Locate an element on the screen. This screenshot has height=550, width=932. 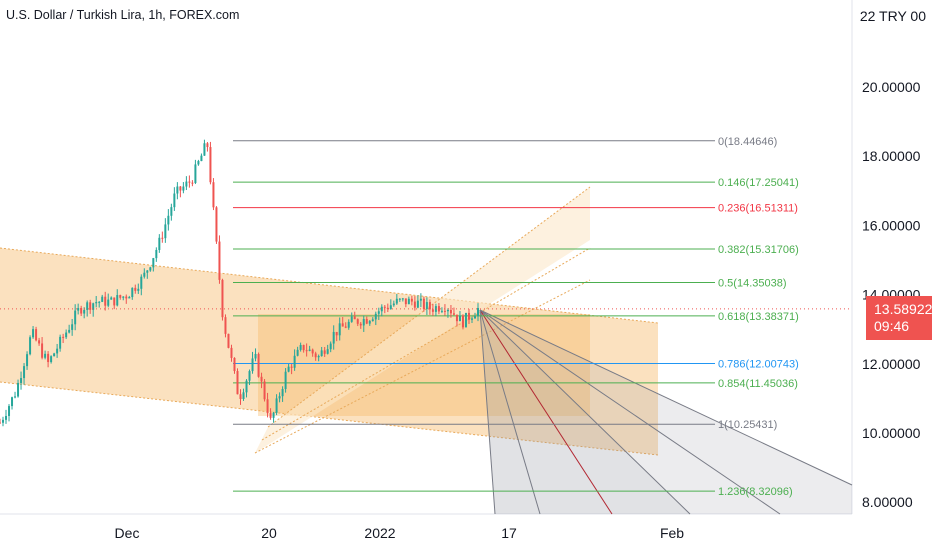
fib-level-label: 0.854(11.45036) is located at coordinates (758, 384).